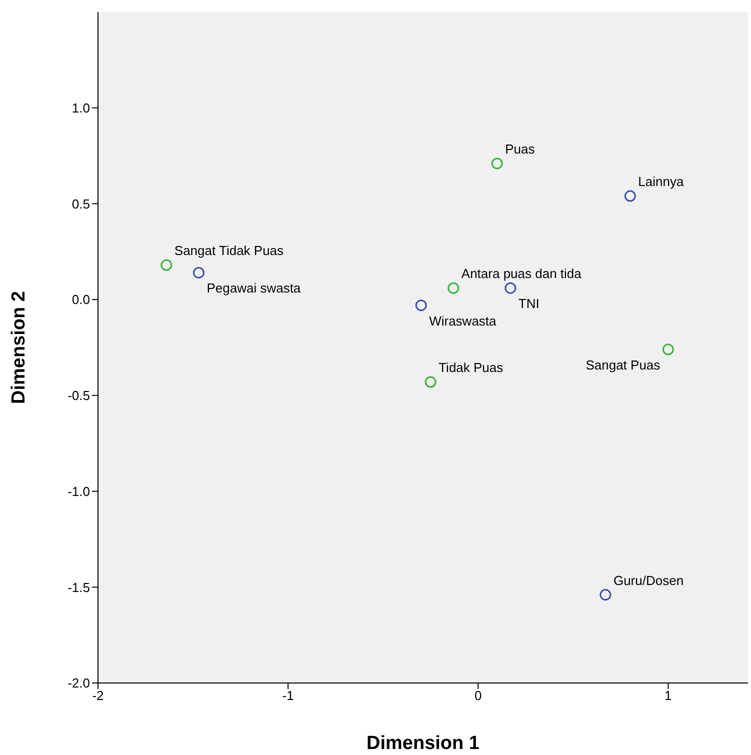  I want to click on annotation: Sangat Puas, so click(623, 364).